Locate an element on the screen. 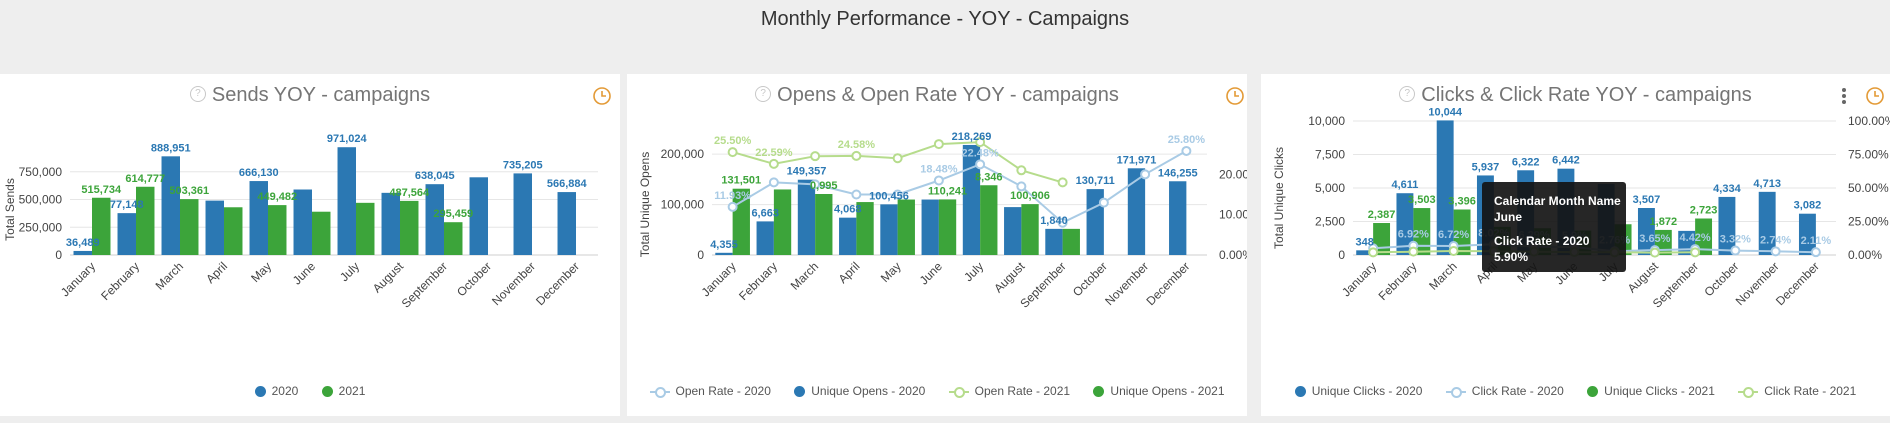  data-label: 503,361 is located at coordinates (189, 191).